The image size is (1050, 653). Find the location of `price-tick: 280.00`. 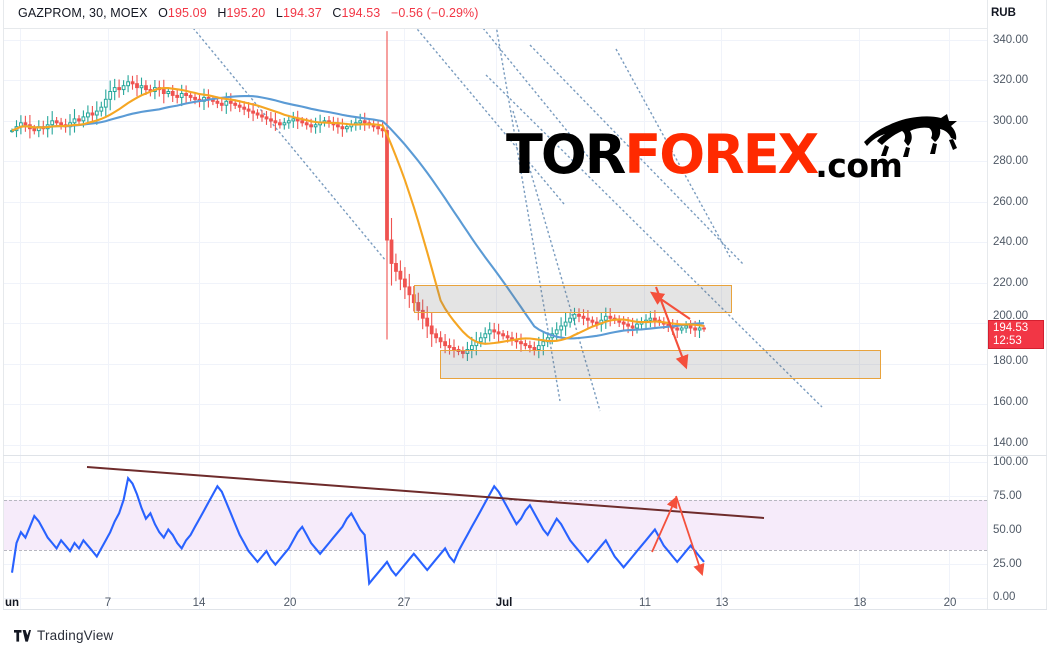

price-tick: 280.00 is located at coordinates (1011, 161).